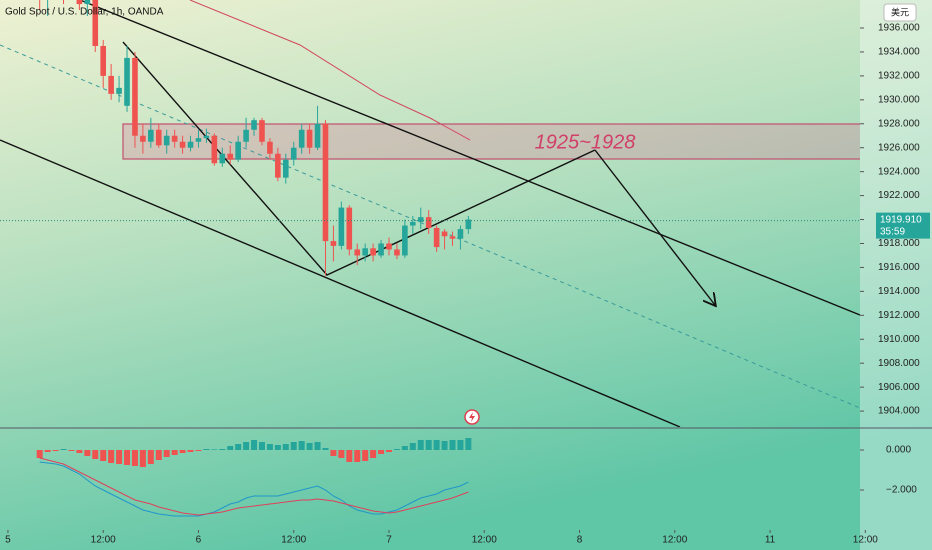  What do you see at coordinates (899, 123) in the screenshot?
I see `y-tick-label: 1928.000` at bounding box center [899, 123].